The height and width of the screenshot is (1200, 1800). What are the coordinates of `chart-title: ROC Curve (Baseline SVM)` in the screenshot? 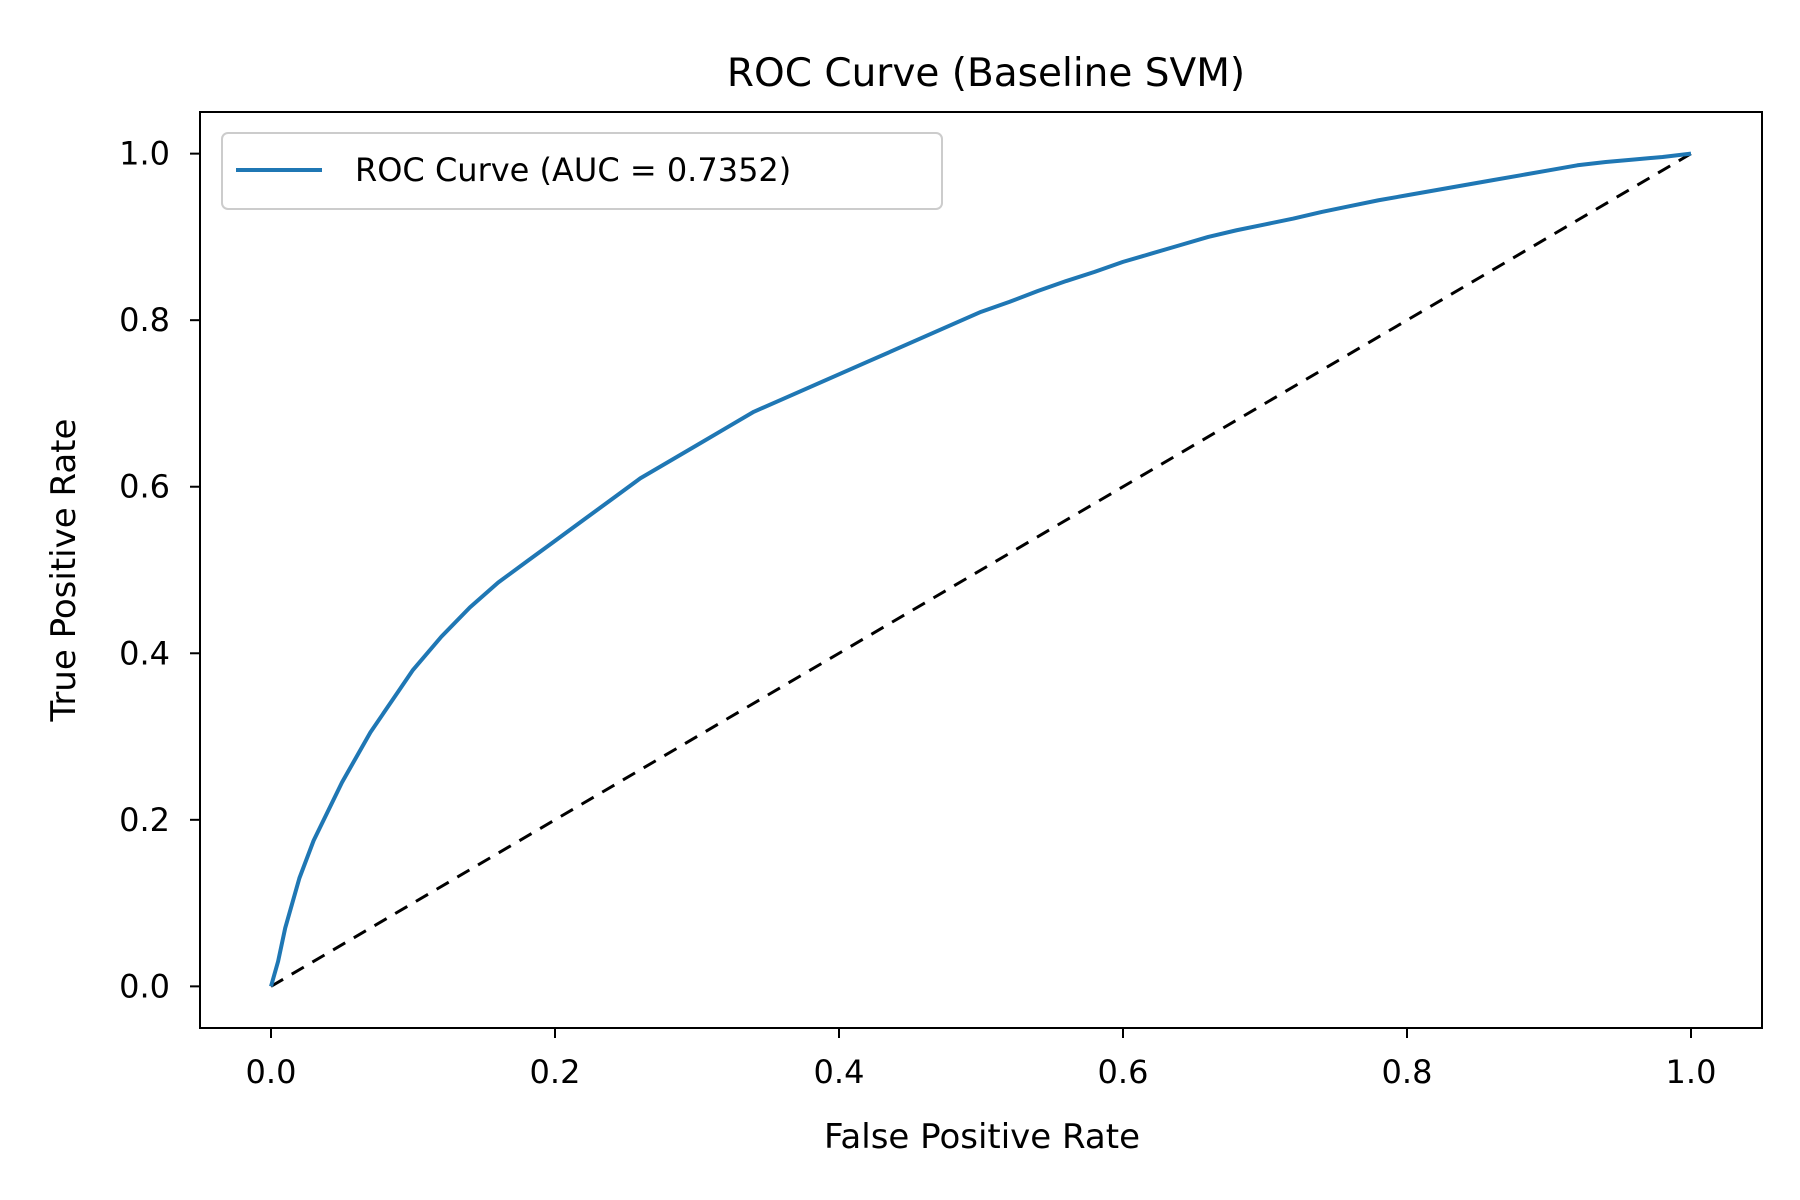 It's located at (986, 73).